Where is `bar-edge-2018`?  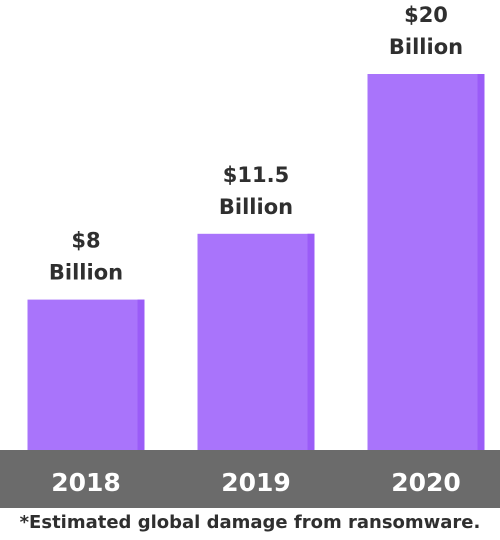 bar-edge-2018 is located at coordinates (141, 374).